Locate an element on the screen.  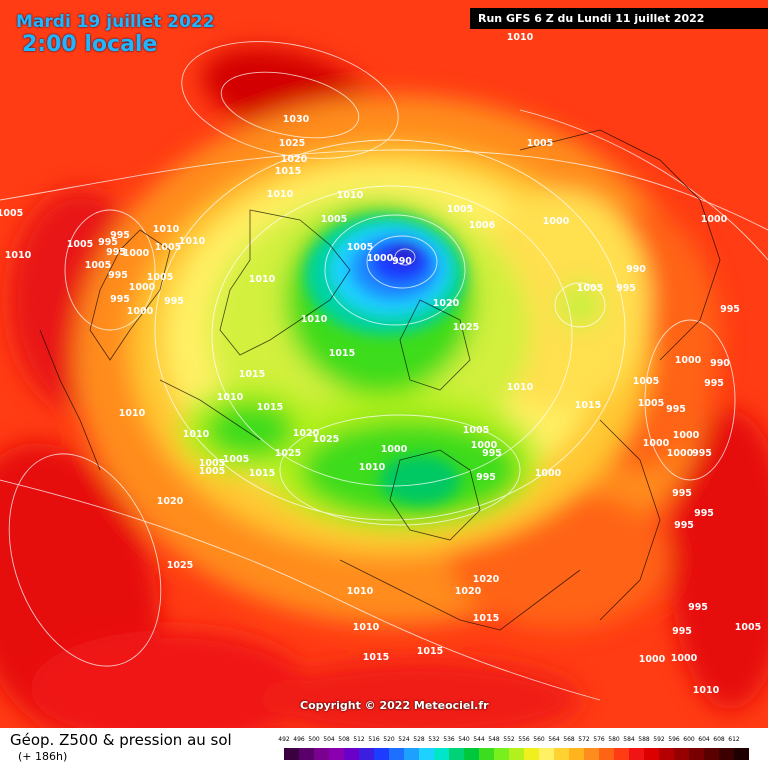
legend-value: 524 is located at coordinates (404, 739).